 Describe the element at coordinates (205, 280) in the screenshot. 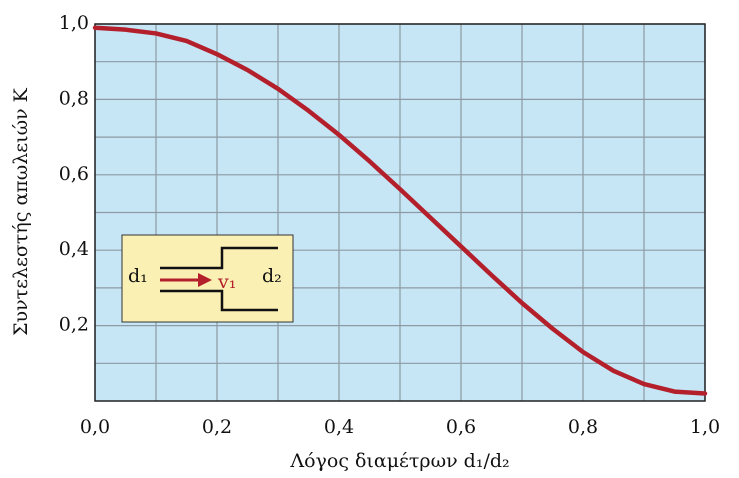

I see `arrow-head` at that location.